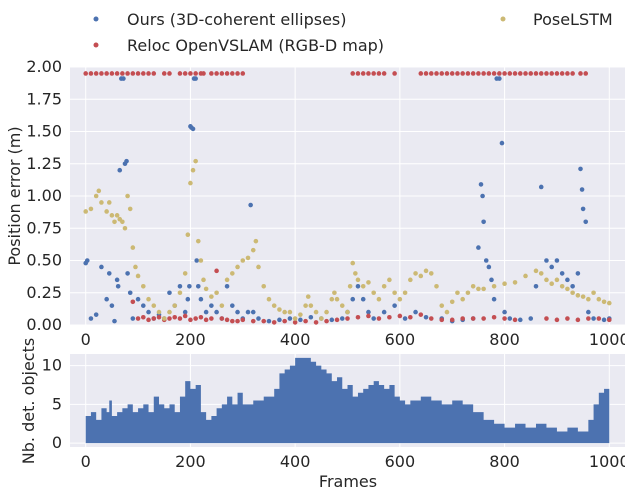  Describe the element at coordinates (190, 461) in the screenshot. I see `bottom-x-tick-label: 200` at that location.